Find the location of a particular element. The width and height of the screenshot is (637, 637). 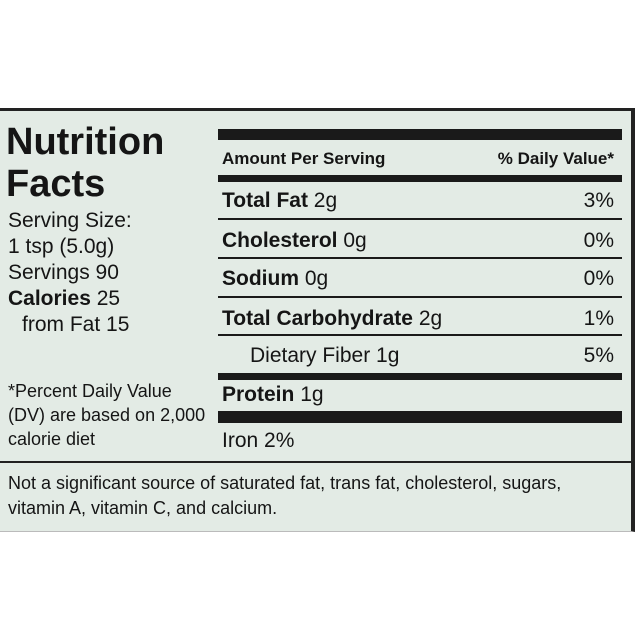

calories-value: 25 is located at coordinates (108, 298).